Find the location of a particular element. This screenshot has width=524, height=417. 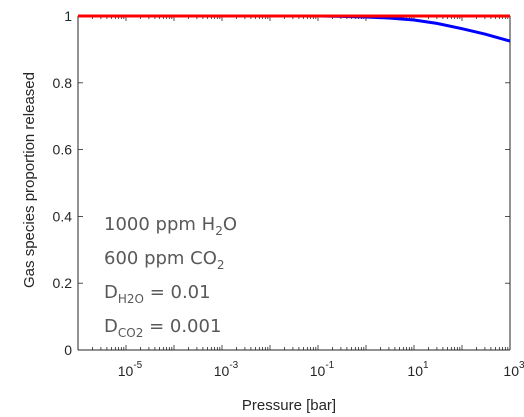

x-tick-label: 10⁻⁵ is located at coordinates (130, 369).